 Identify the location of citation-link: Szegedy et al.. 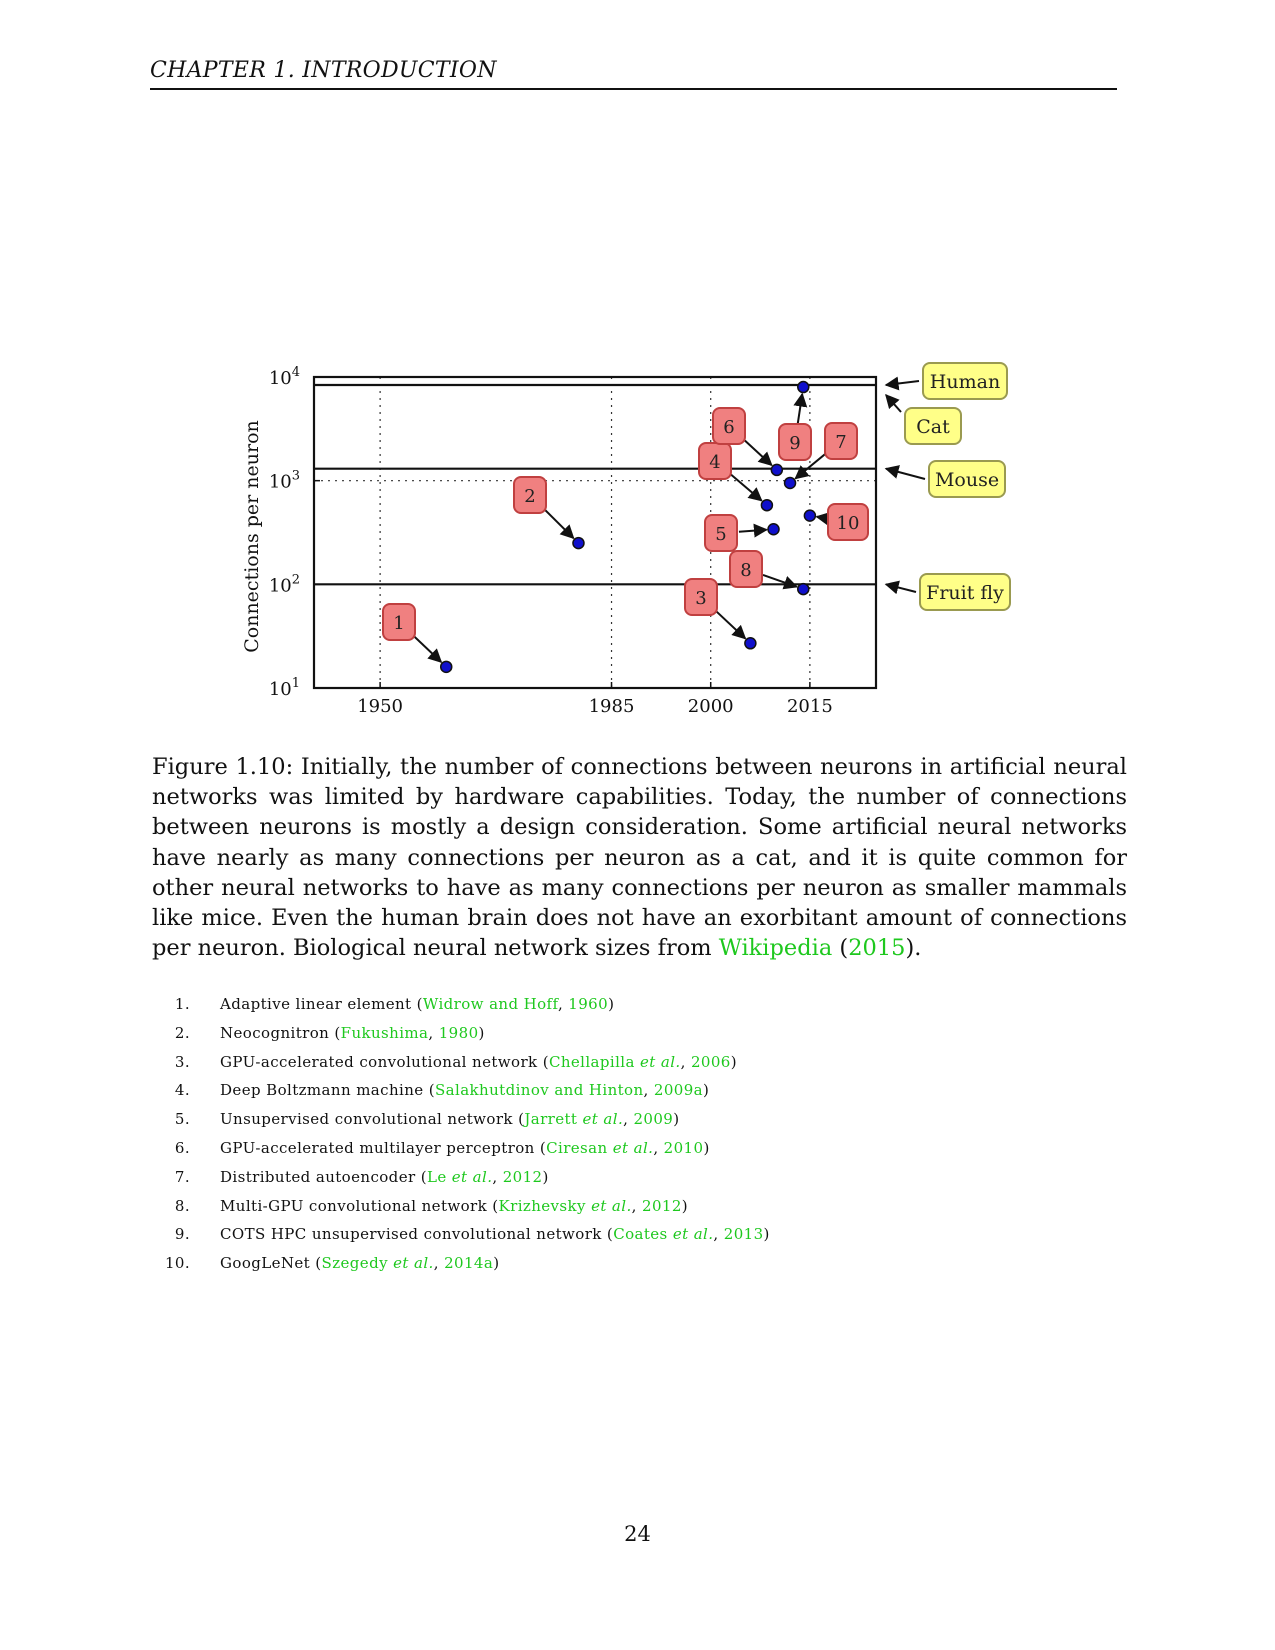
(377, 1263).